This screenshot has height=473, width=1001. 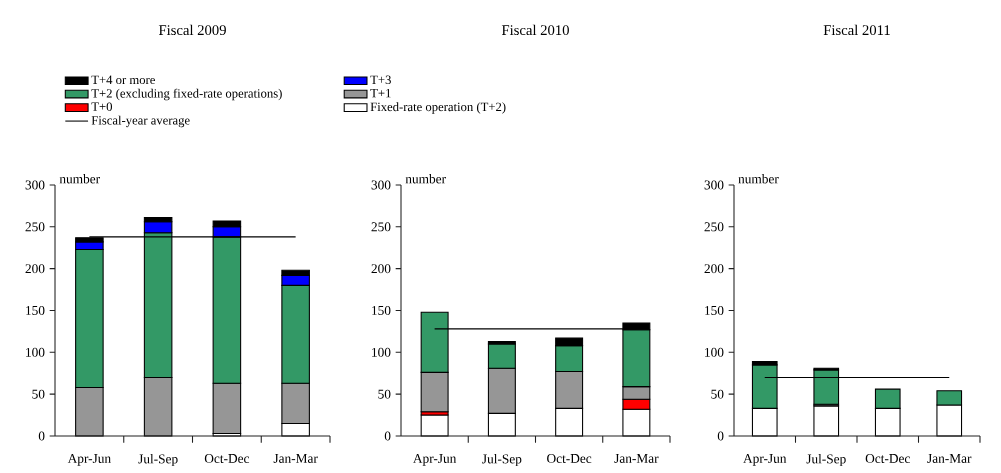 I want to click on legend-label: Fiscal-year average, so click(x=140, y=121).